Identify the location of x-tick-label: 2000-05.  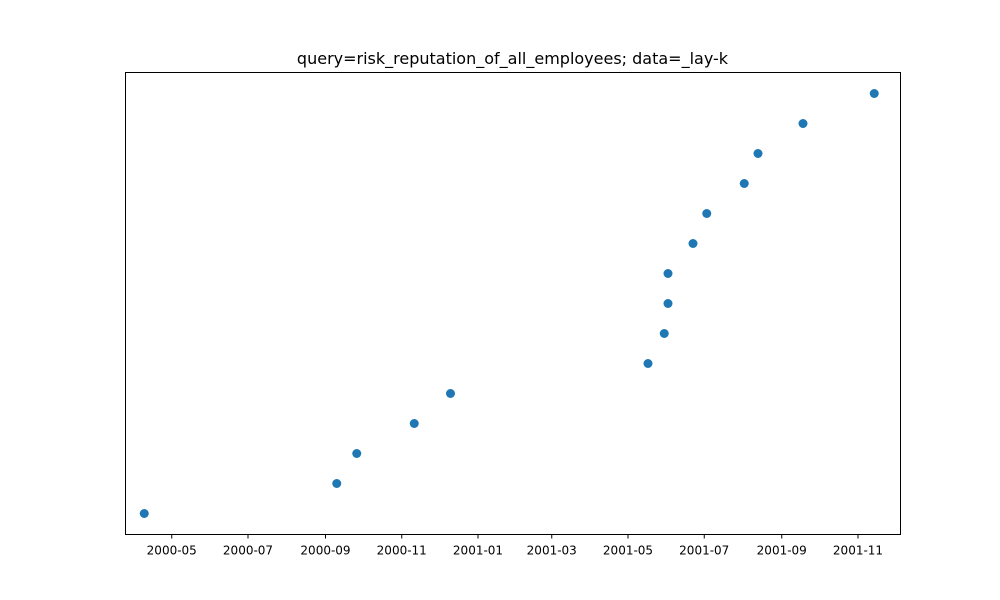
(172, 551).